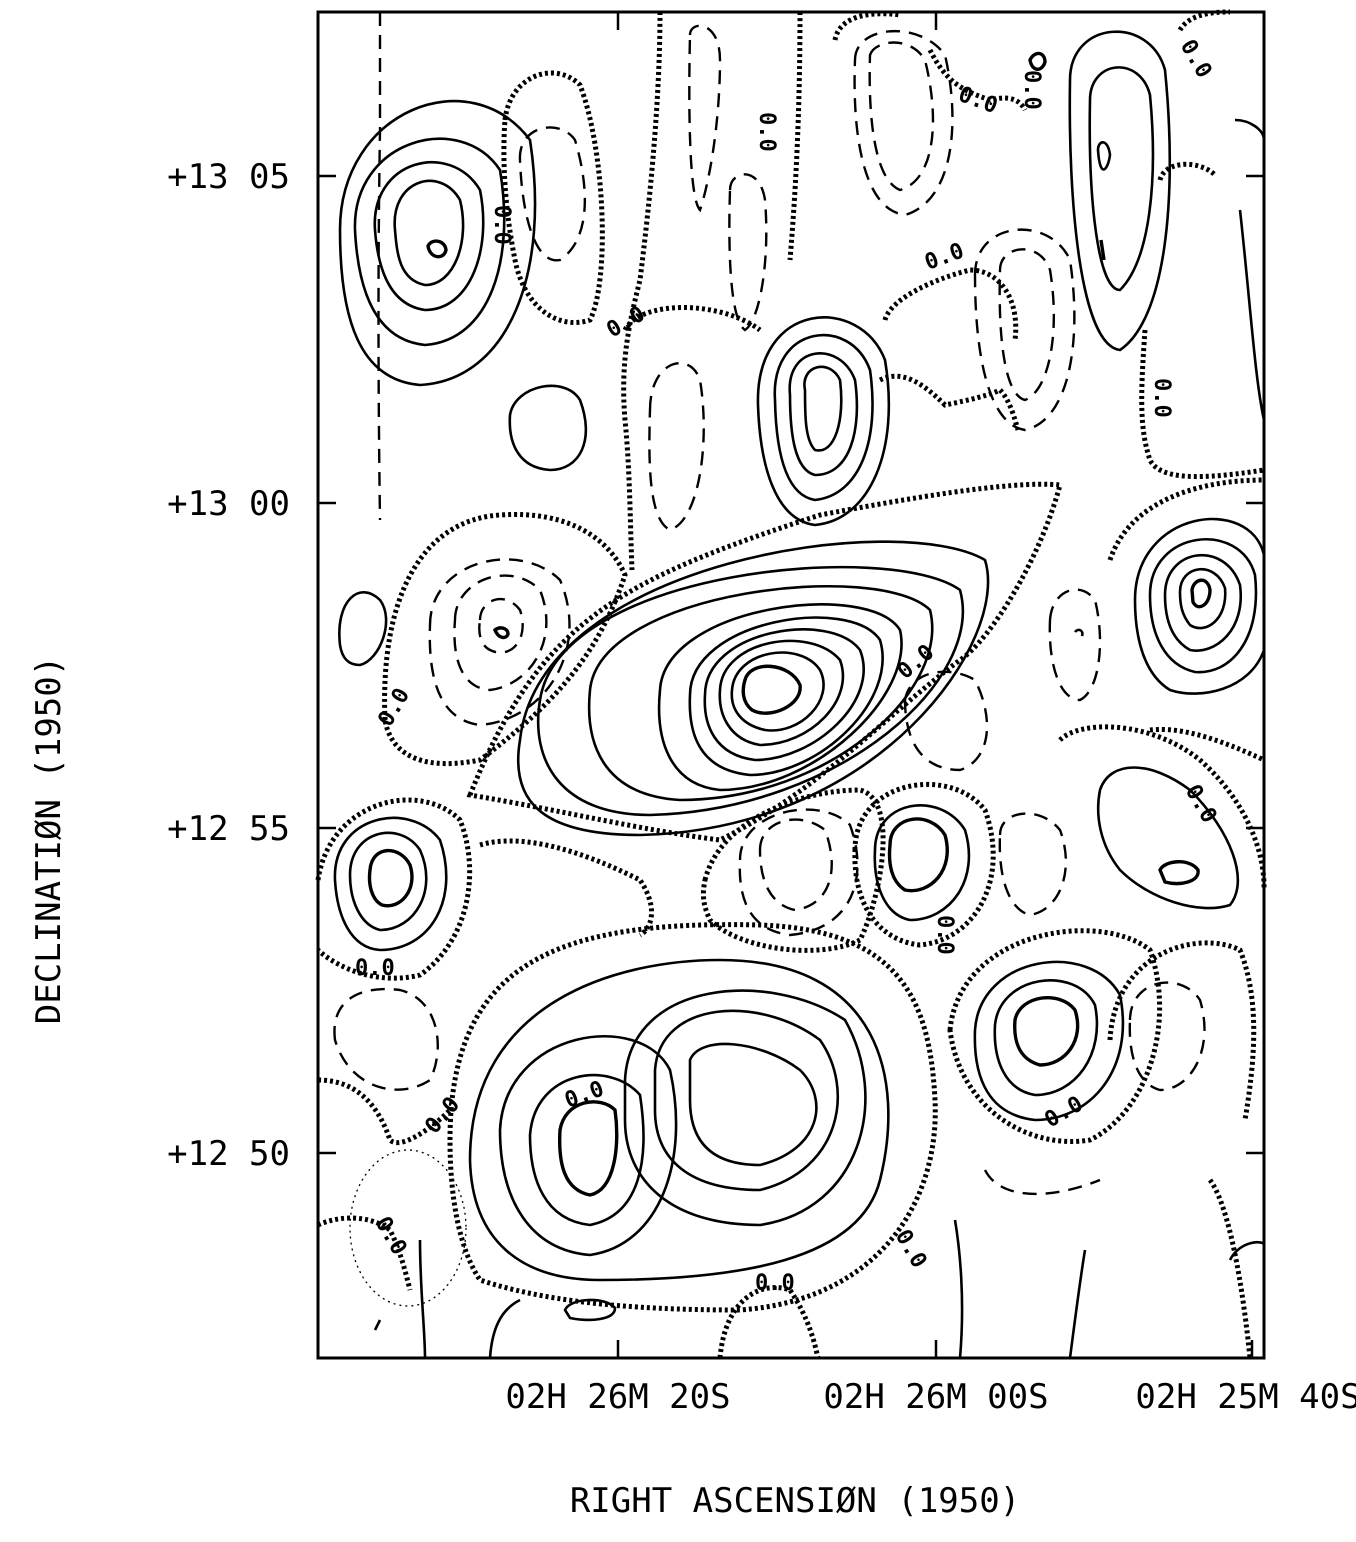 The height and width of the screenshot is (1542, 1356). What do you see at coordinates (795, 1501) in the screenshot?
I see `x-axis-label: RIGHT ASCENSIØN (1950)` at bounding box center [795, 1501].